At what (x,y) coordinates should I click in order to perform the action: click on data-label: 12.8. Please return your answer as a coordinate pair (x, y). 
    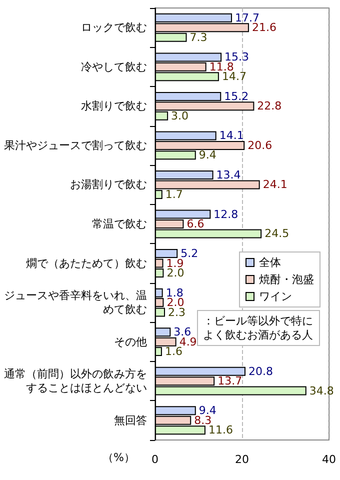
    Looking at the image, I should click on (226, 214).